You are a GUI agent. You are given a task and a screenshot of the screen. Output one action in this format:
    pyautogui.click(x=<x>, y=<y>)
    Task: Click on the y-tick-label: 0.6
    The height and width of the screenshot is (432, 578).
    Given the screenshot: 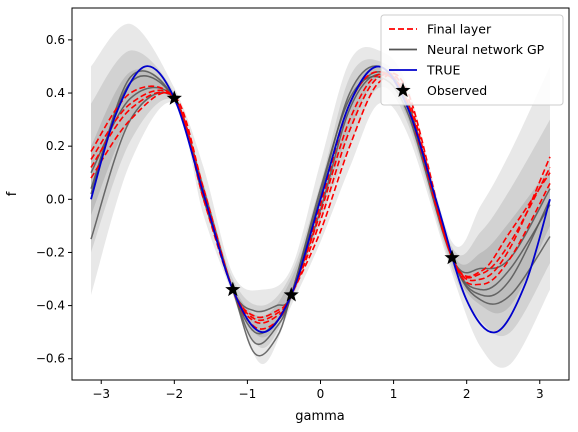 What is the action you would take?
    pyautogui.click(x=55, y=40)
    